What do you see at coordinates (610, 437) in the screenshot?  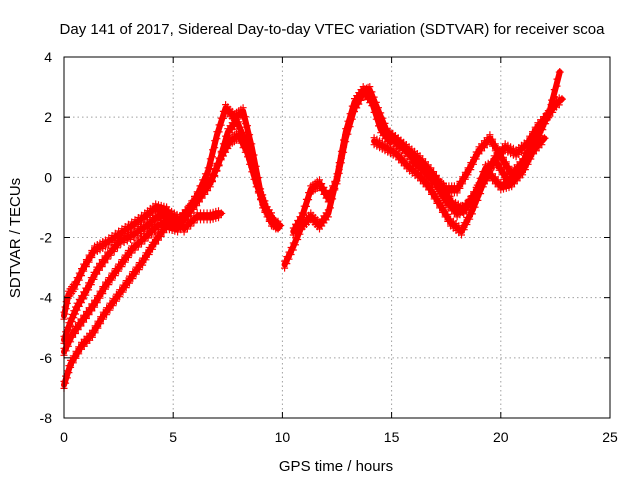 I see `x-tick-label: 25` at bounding box center [610, 437].